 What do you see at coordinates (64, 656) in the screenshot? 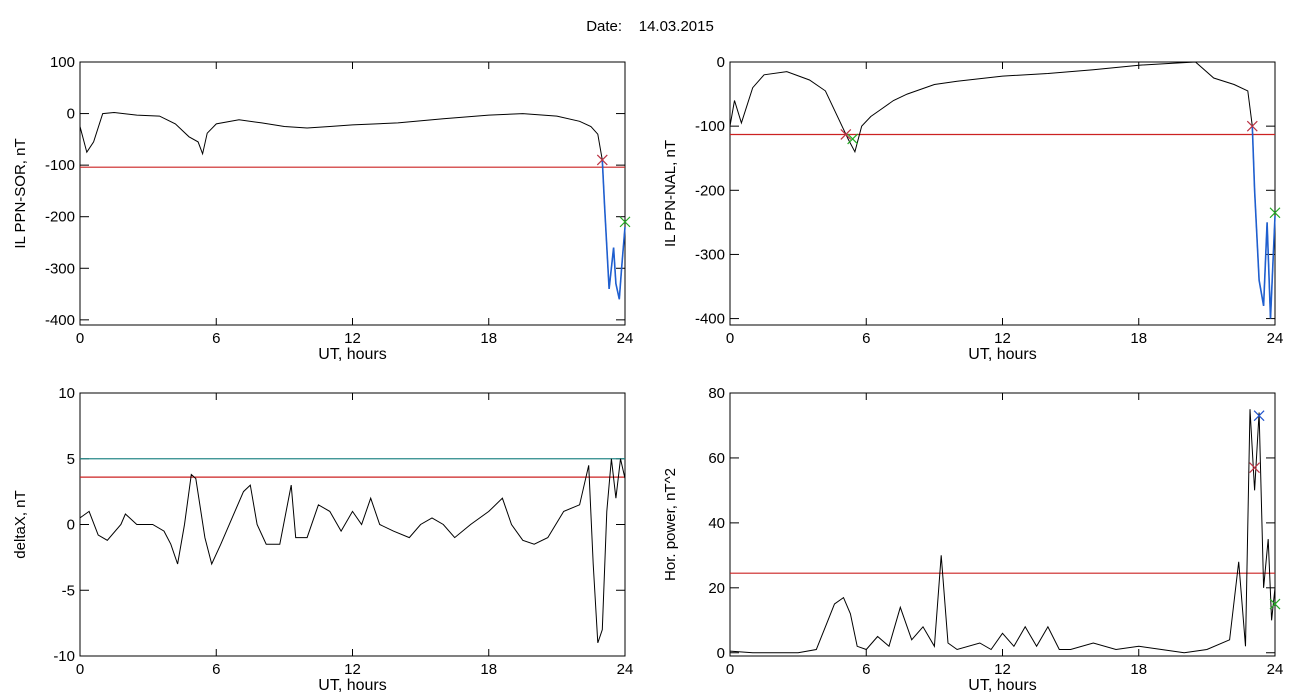
I see `panel-3-ytick-label: -10` at bounding box center [64, 656].